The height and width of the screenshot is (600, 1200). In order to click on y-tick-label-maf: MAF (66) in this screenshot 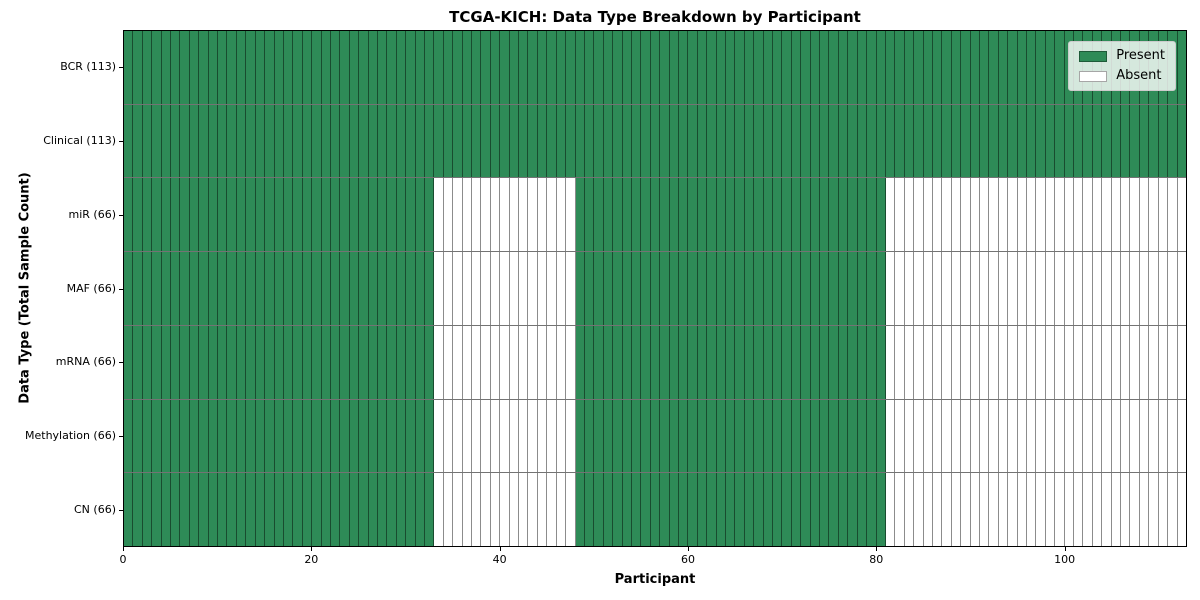, I will do `click(91, 288)`.